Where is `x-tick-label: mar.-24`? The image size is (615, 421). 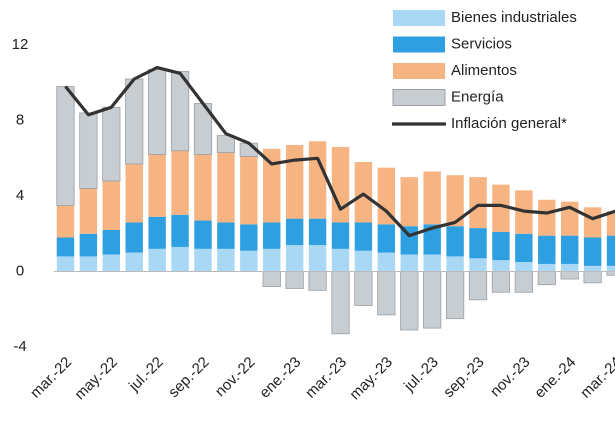
x-tick-label: mar.-24 is located at coordinates (596, 378).